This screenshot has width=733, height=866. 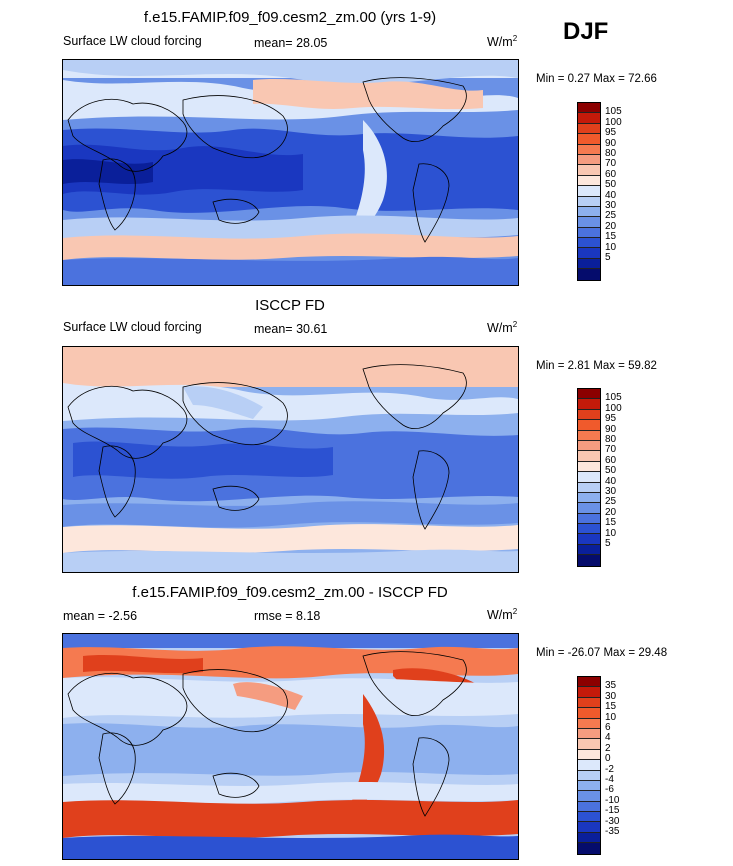 What do you see at coordinates (515, 324) in the screenshot?
I see `panel2-units-exp: 2` at bounding box center [515, 324].